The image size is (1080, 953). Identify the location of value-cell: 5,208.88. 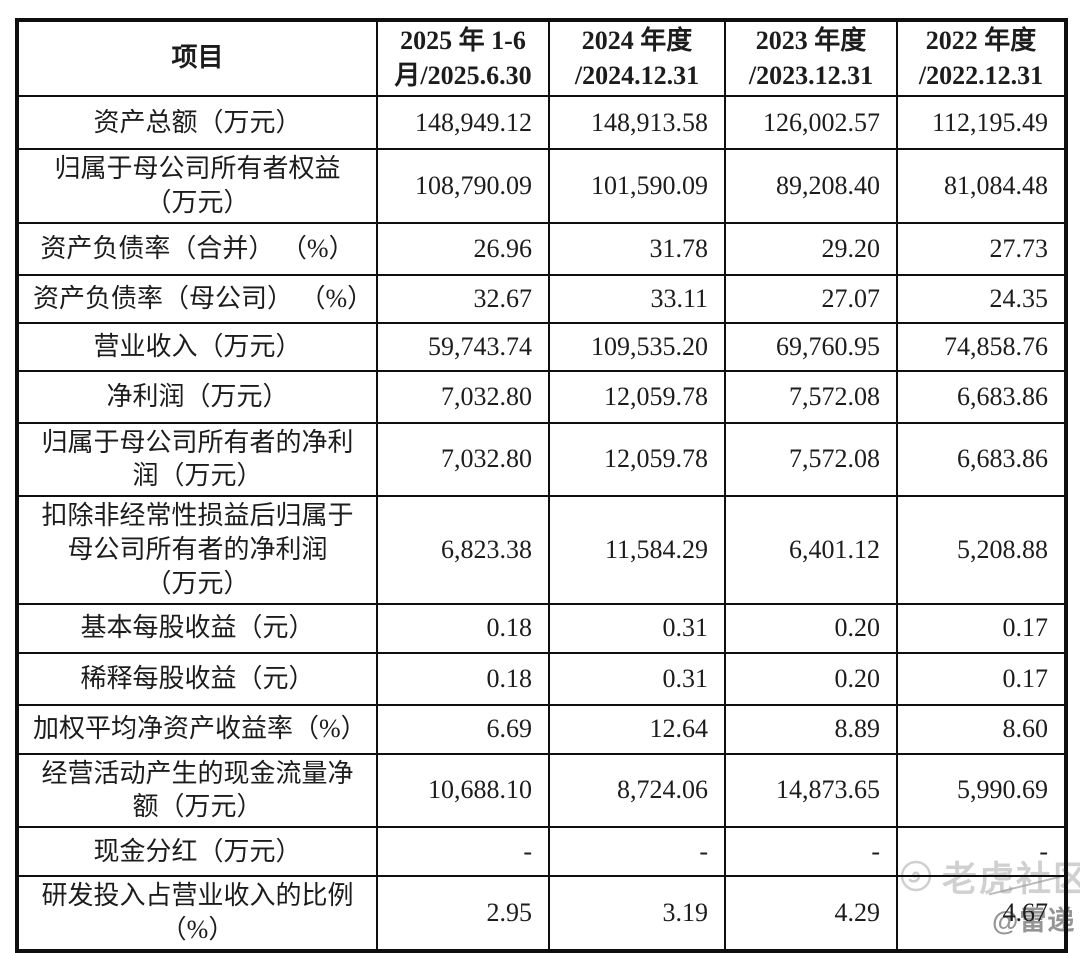
(981, 550).